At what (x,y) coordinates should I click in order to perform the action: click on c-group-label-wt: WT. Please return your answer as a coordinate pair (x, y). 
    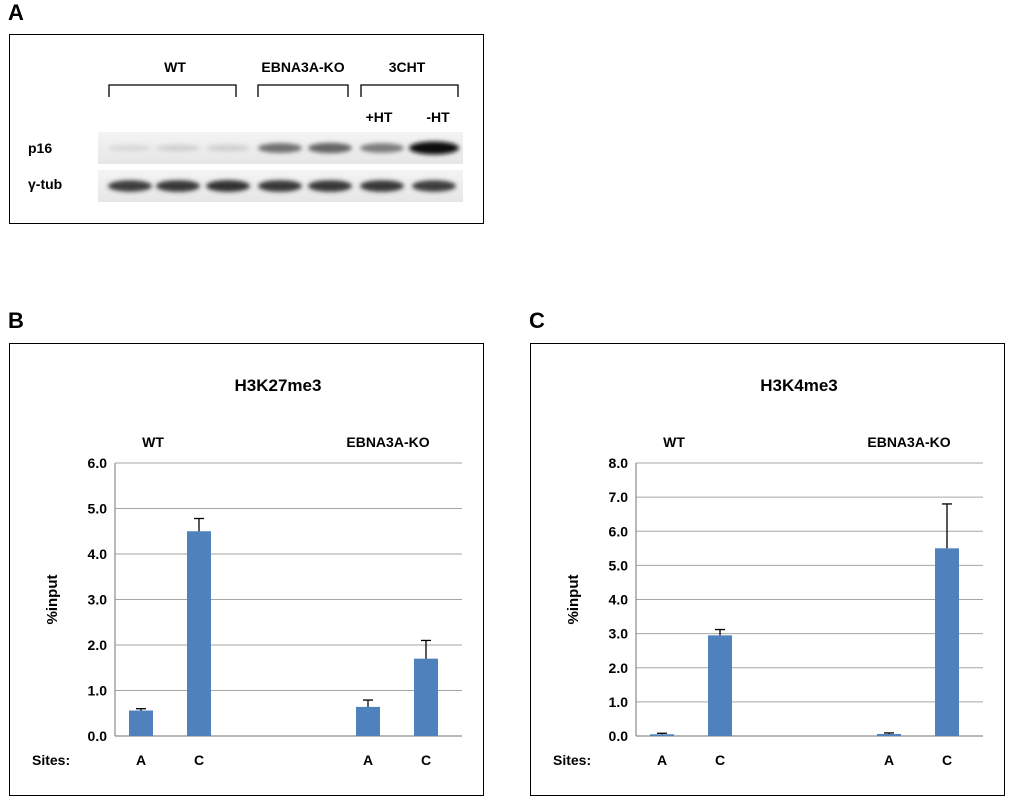
    Looking at the image, I should click on (674, 442).